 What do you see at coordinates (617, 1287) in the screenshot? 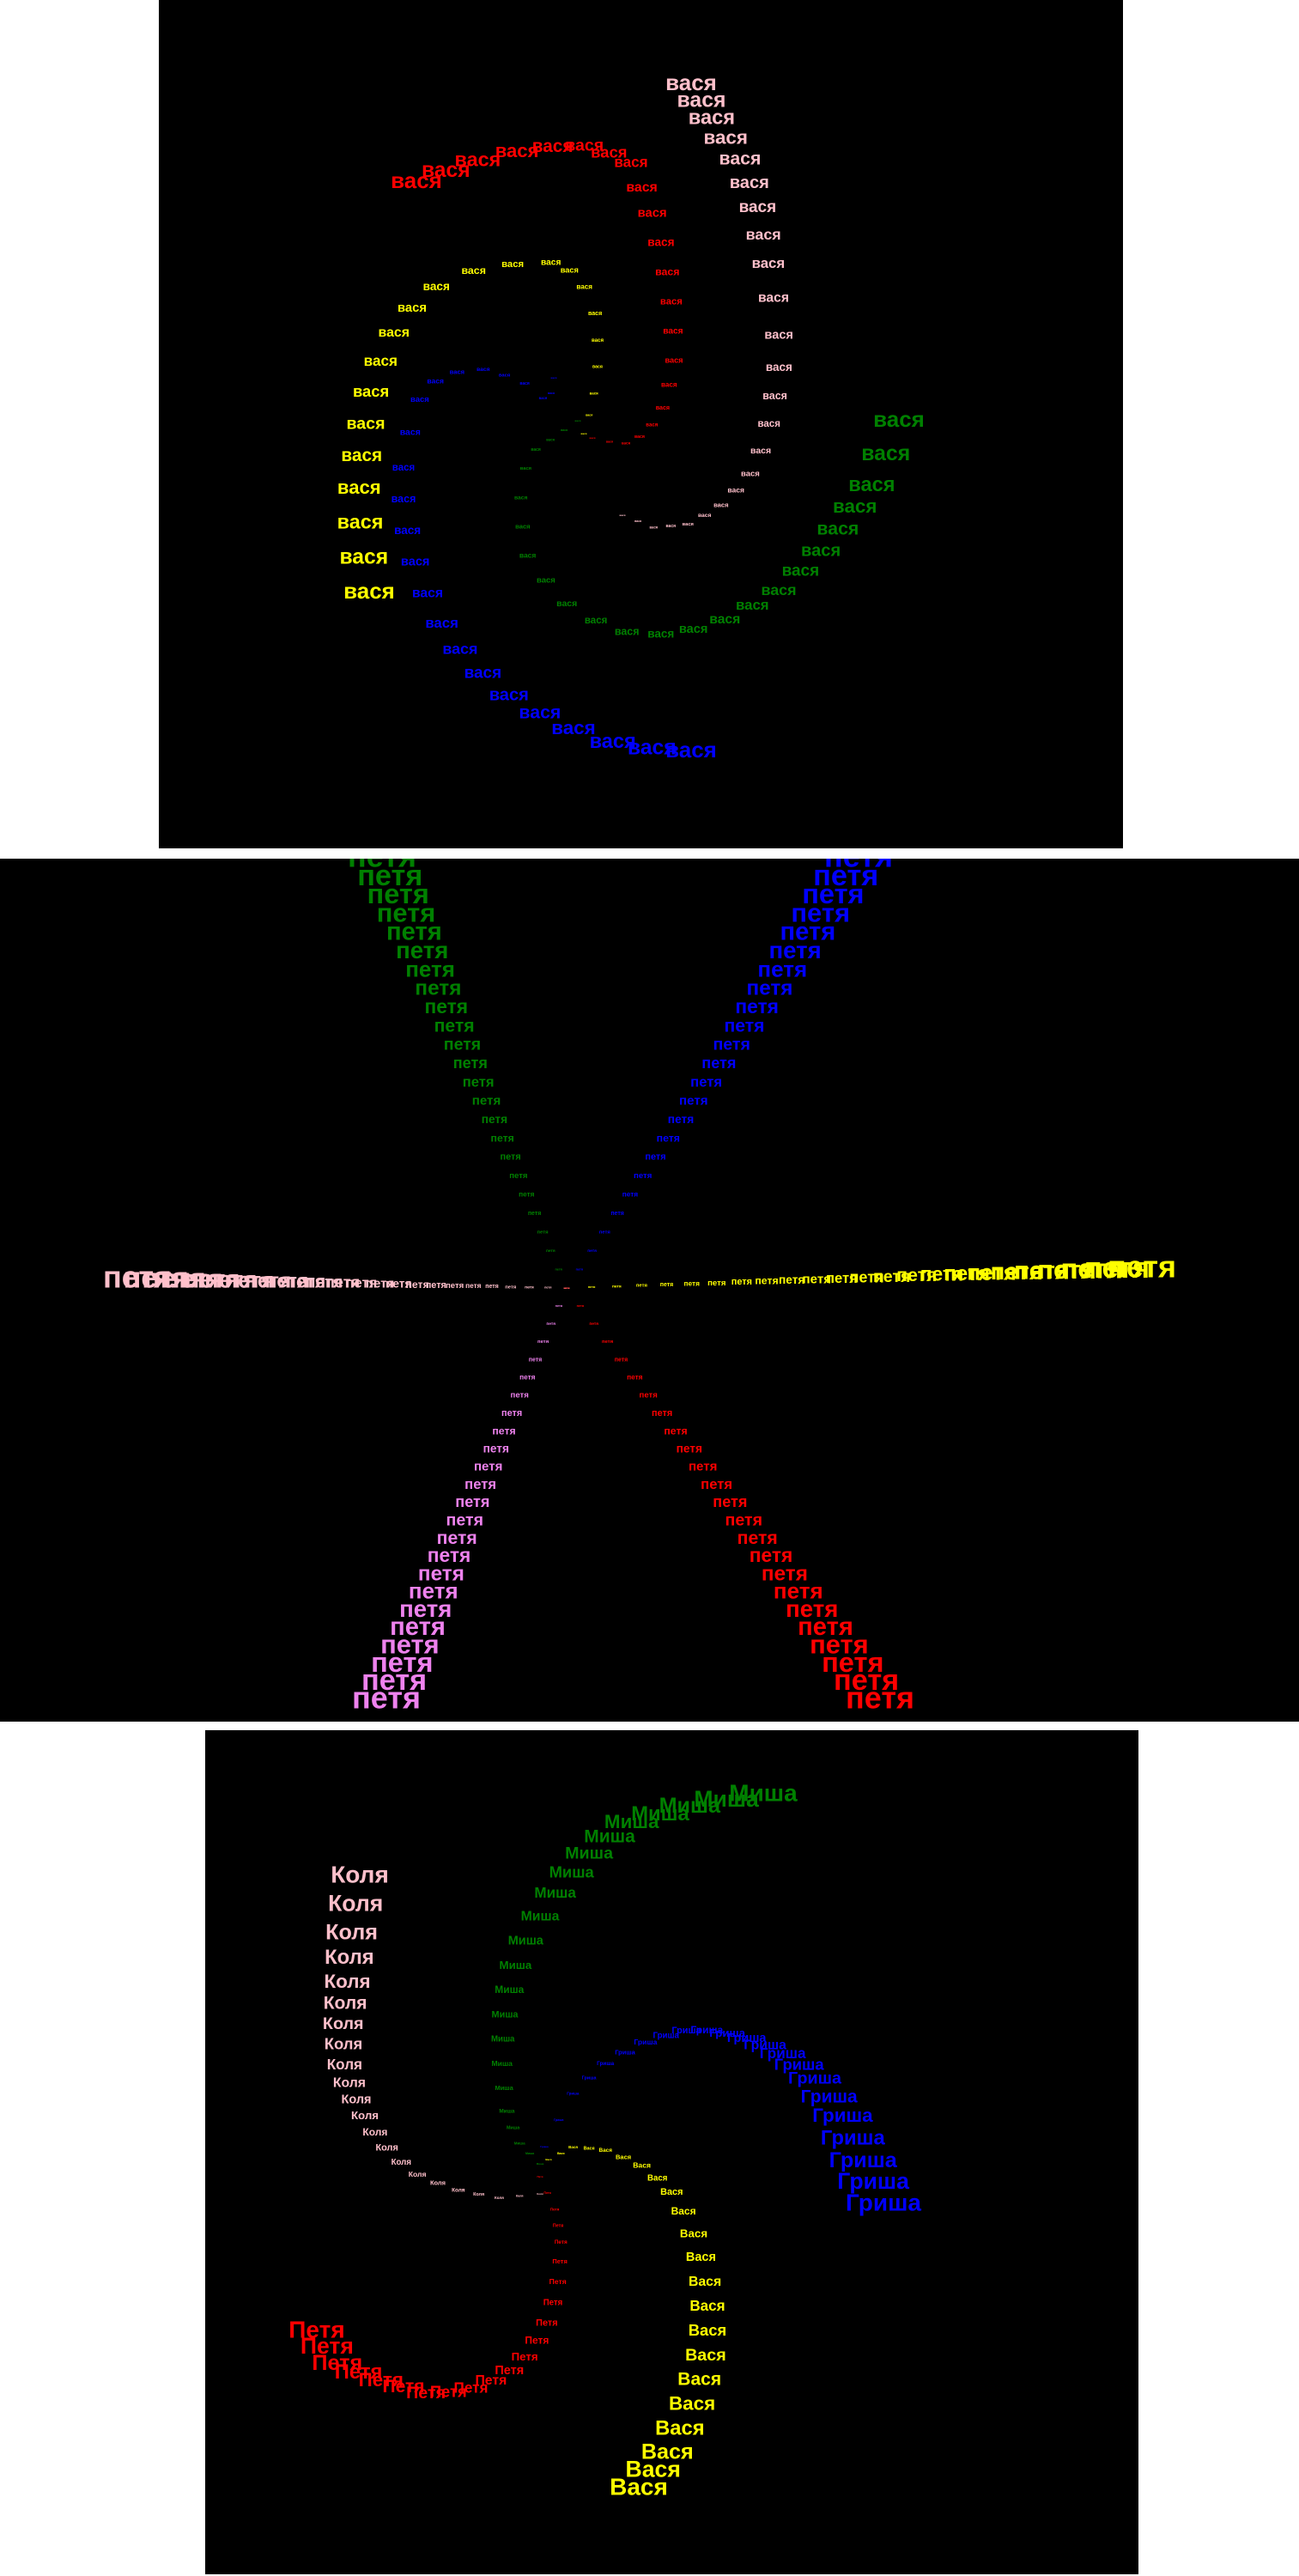
I see `spiral-word-arm3-2: петя` at bounding box center [617, 1287].